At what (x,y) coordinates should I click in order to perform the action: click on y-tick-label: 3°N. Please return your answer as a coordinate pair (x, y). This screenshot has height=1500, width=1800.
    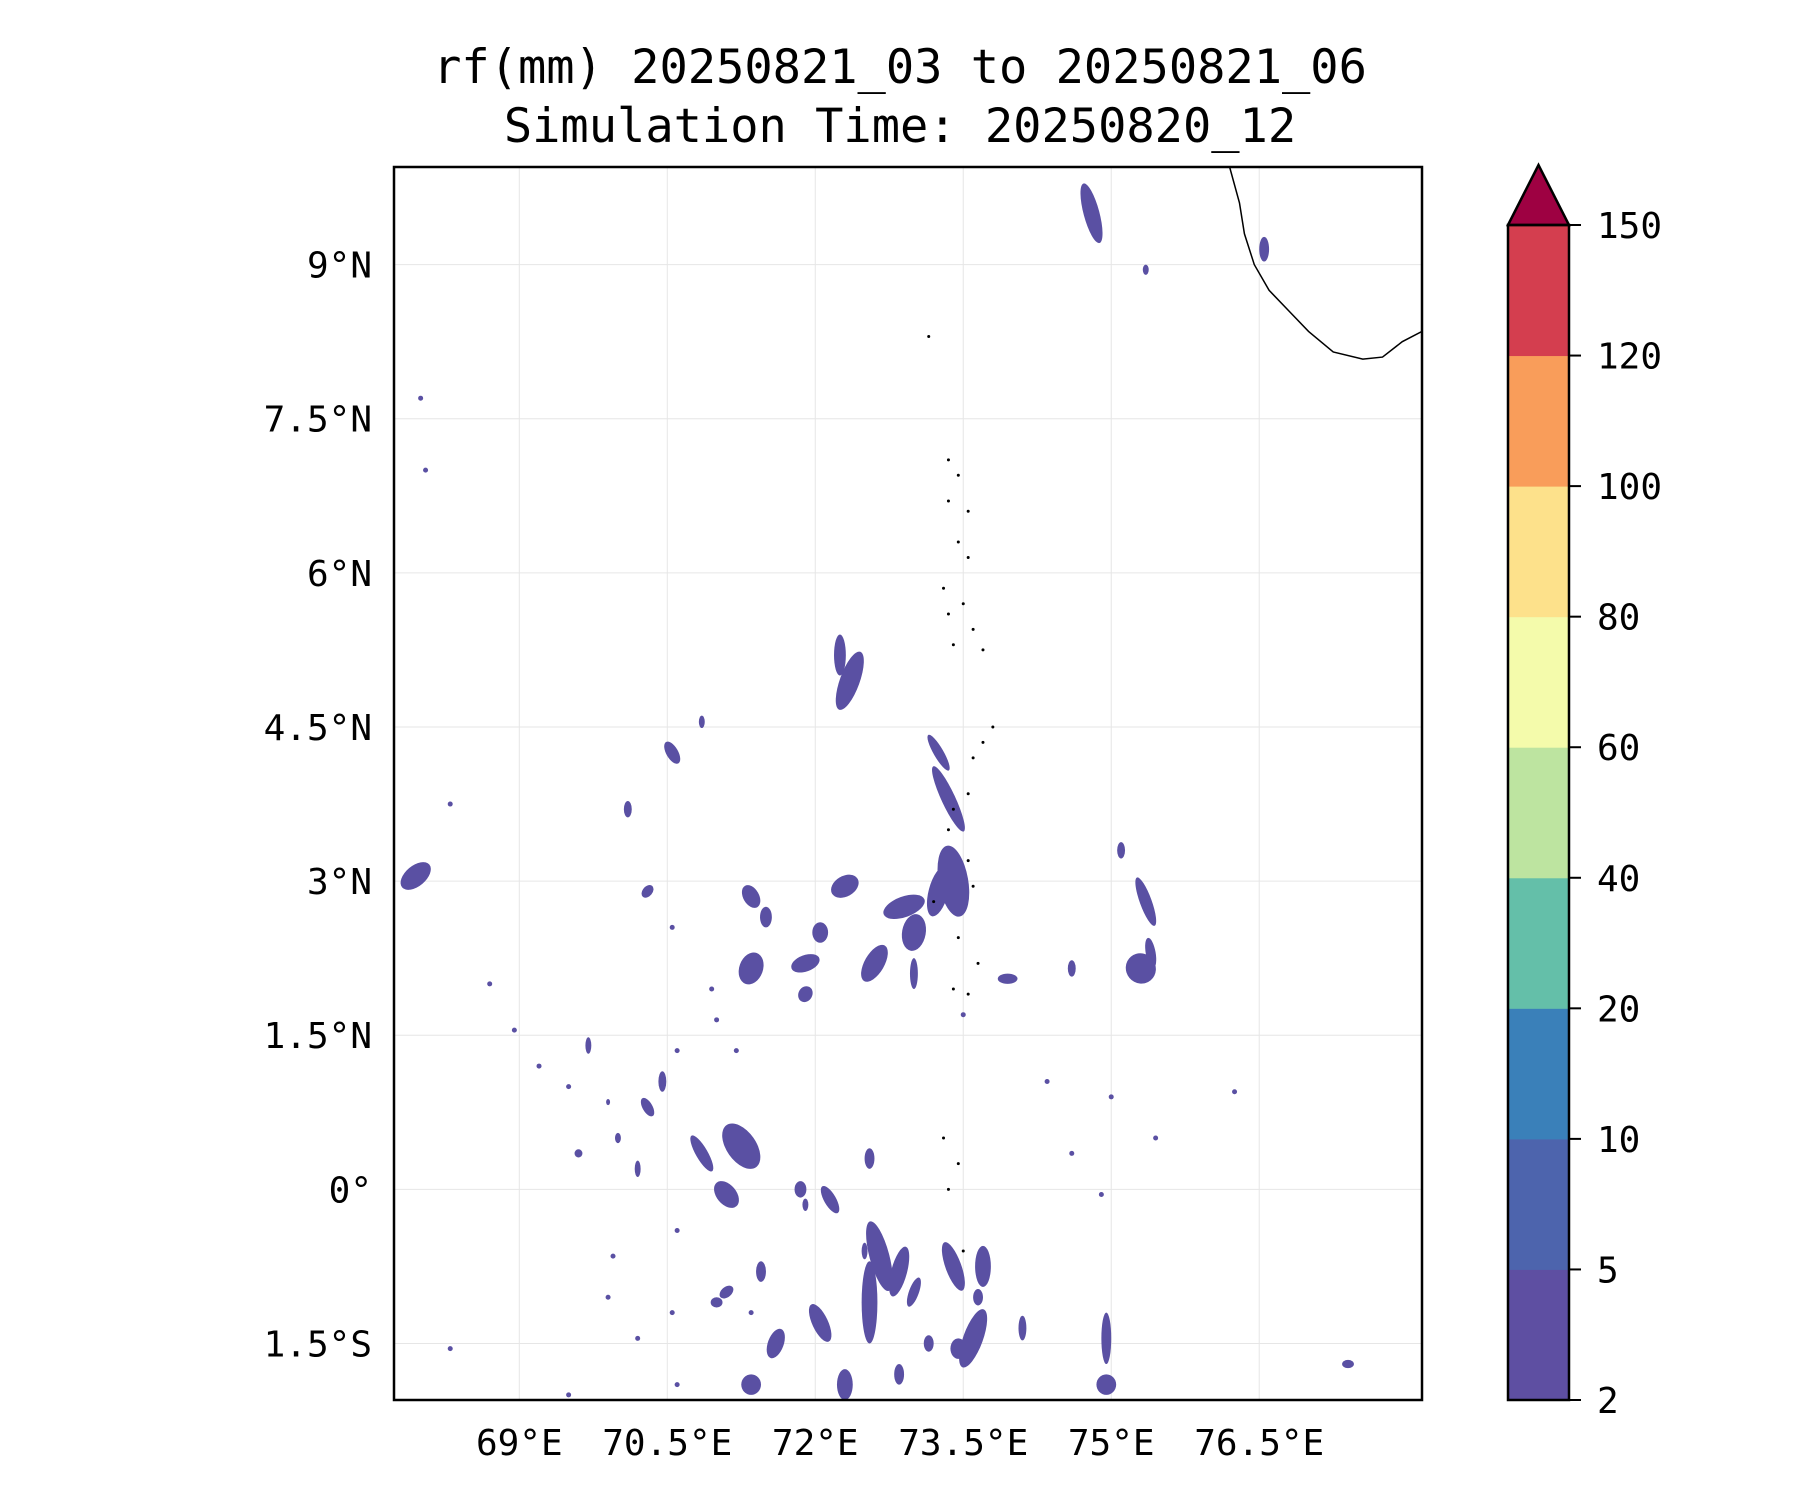
    Looking at the image, I should click on (339, 882).